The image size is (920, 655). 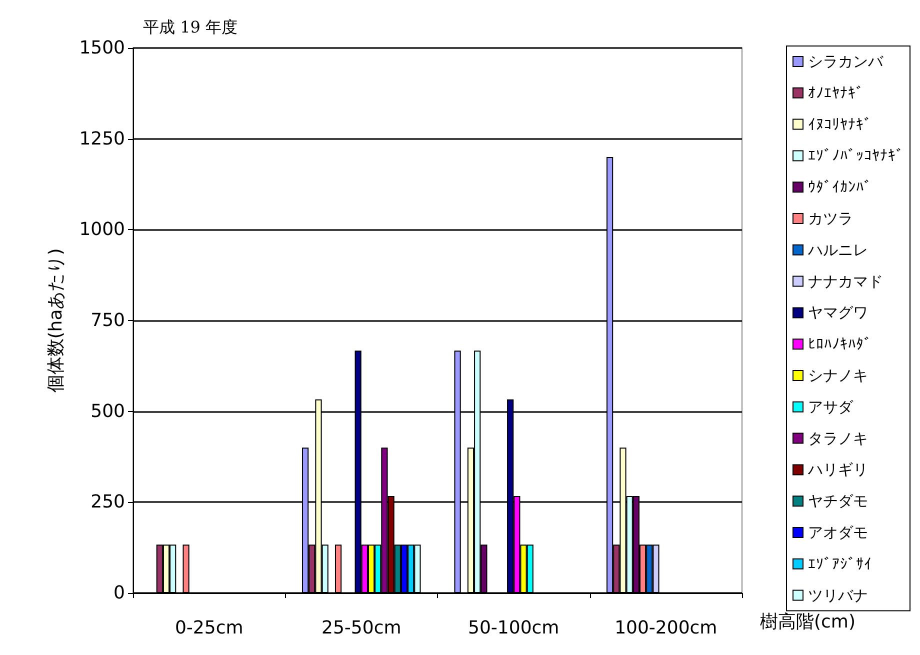 What do you see at coordinates (808, 622) in the screenshot?
I see `x-axis-title: 樹高階(cm)` at bounding box center [808, 622].